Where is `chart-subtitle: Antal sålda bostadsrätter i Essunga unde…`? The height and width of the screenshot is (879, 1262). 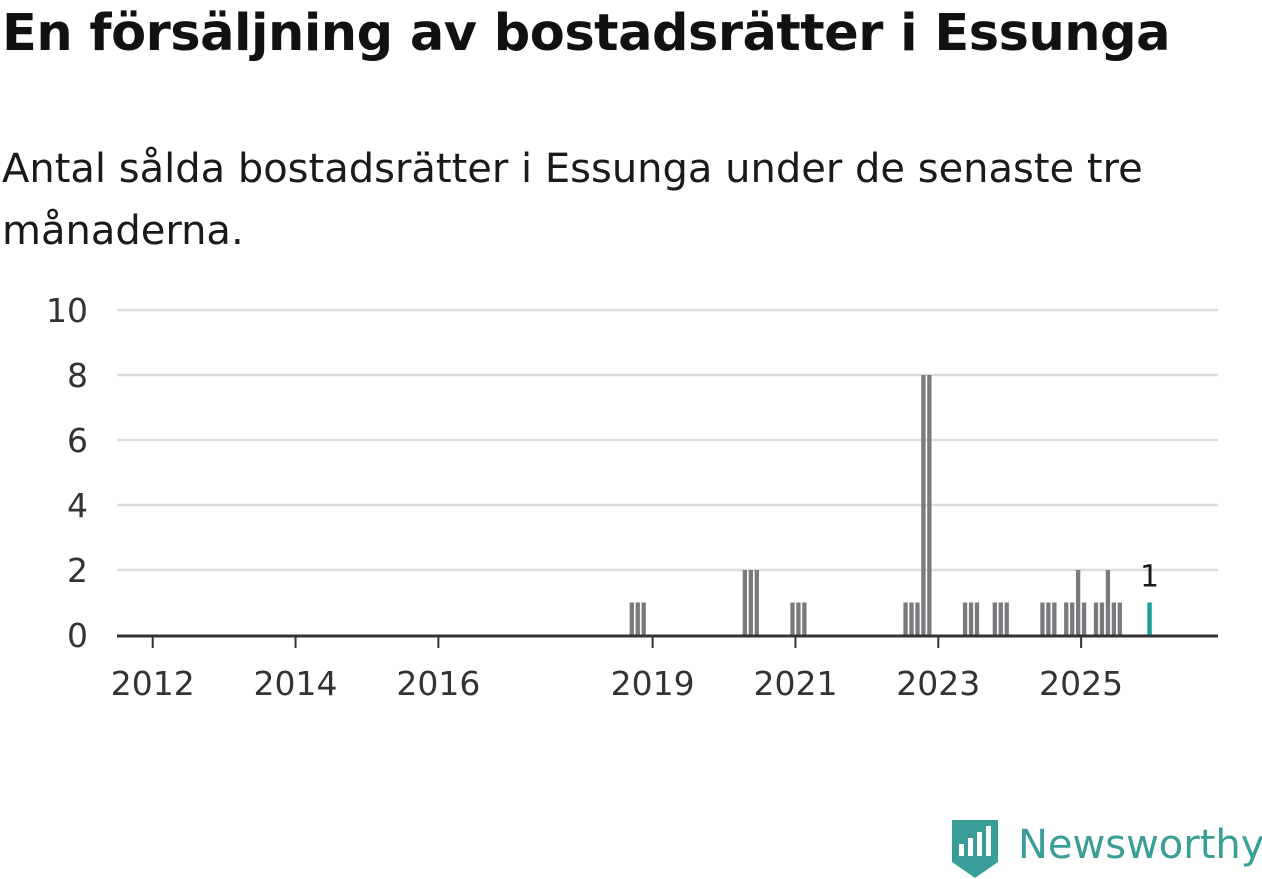 chart-subtitle: Antal sålda bostadsrätter i Essunga unde… is located at coordinates (572, 200).